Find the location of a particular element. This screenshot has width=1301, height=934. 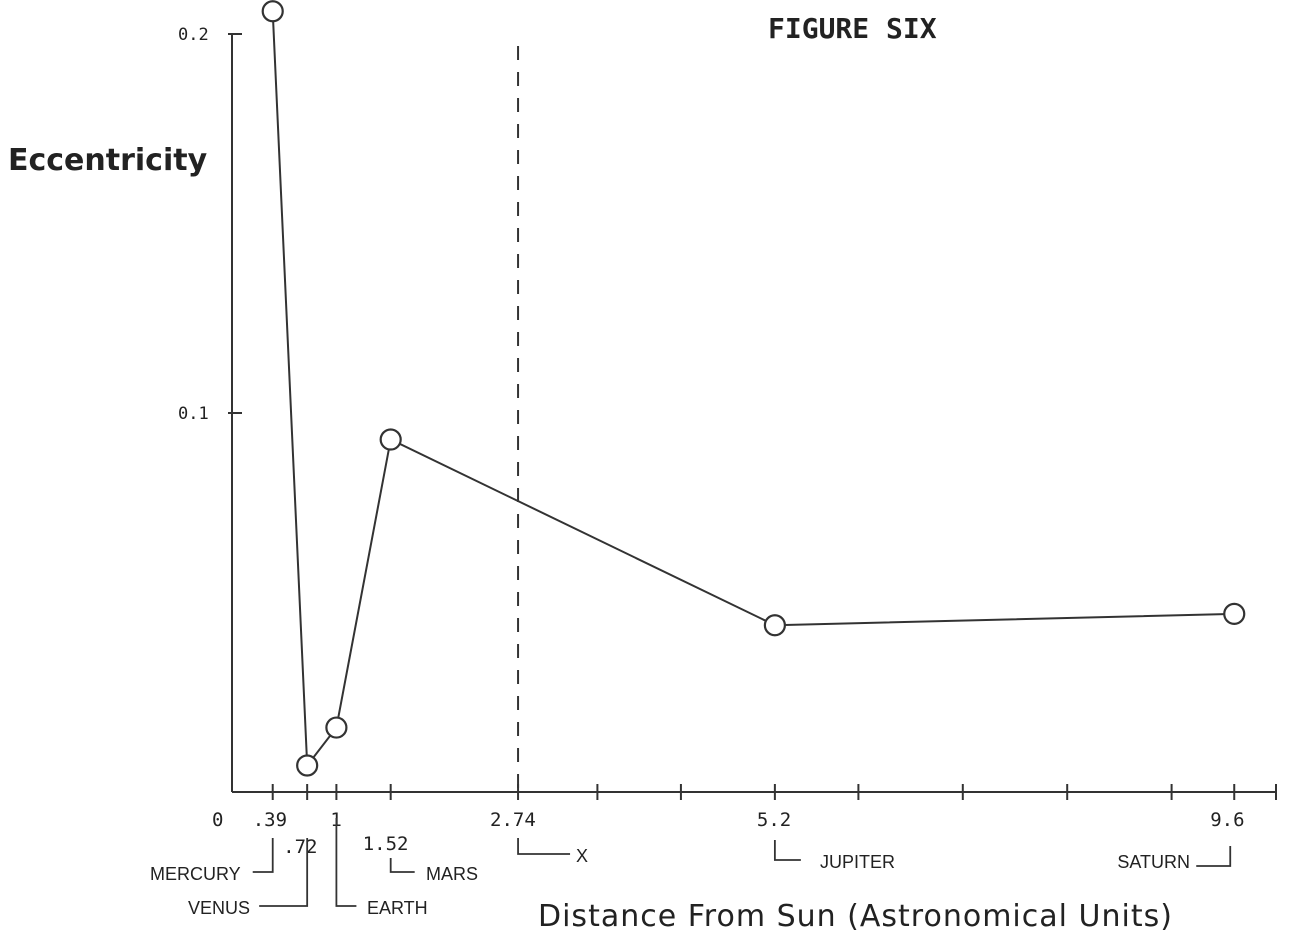

leader-earth is located at coordinates (346, 862).